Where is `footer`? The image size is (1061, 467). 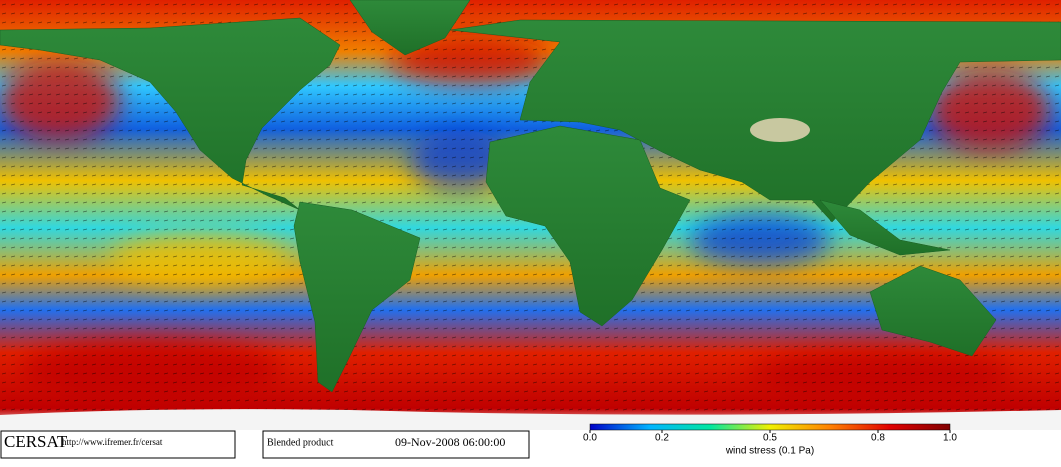
footer is located at coordinates (530, 446).